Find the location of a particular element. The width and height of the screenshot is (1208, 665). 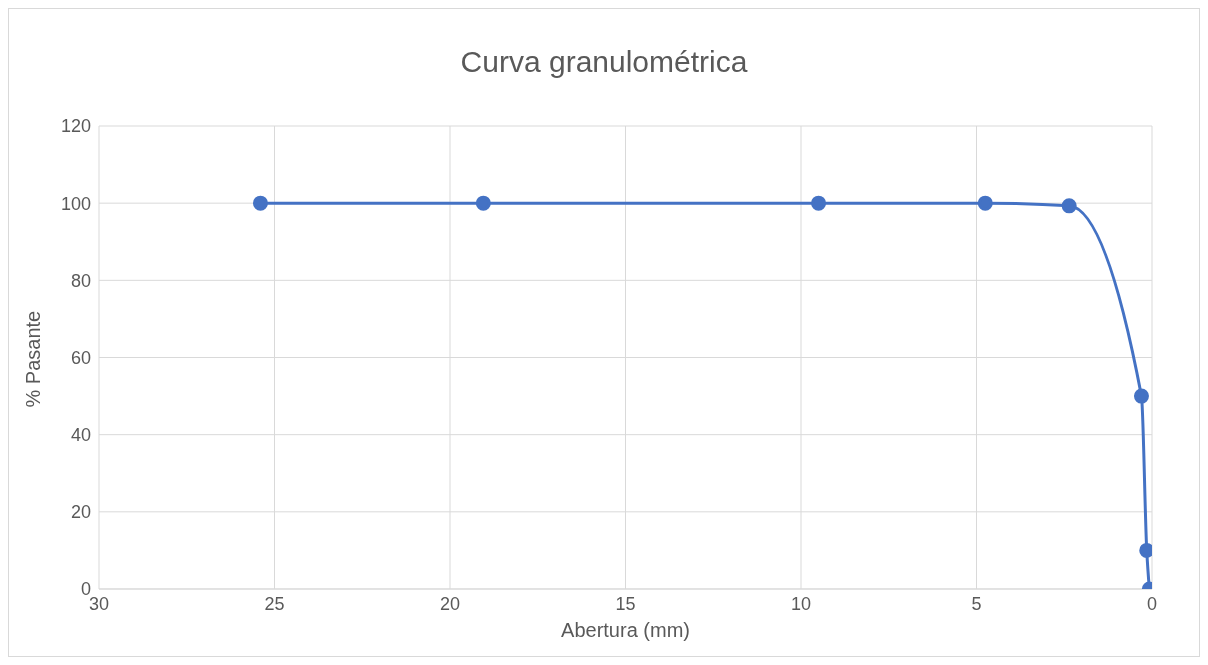

y-tick-label: 0 is located at coordinates (85, 589).